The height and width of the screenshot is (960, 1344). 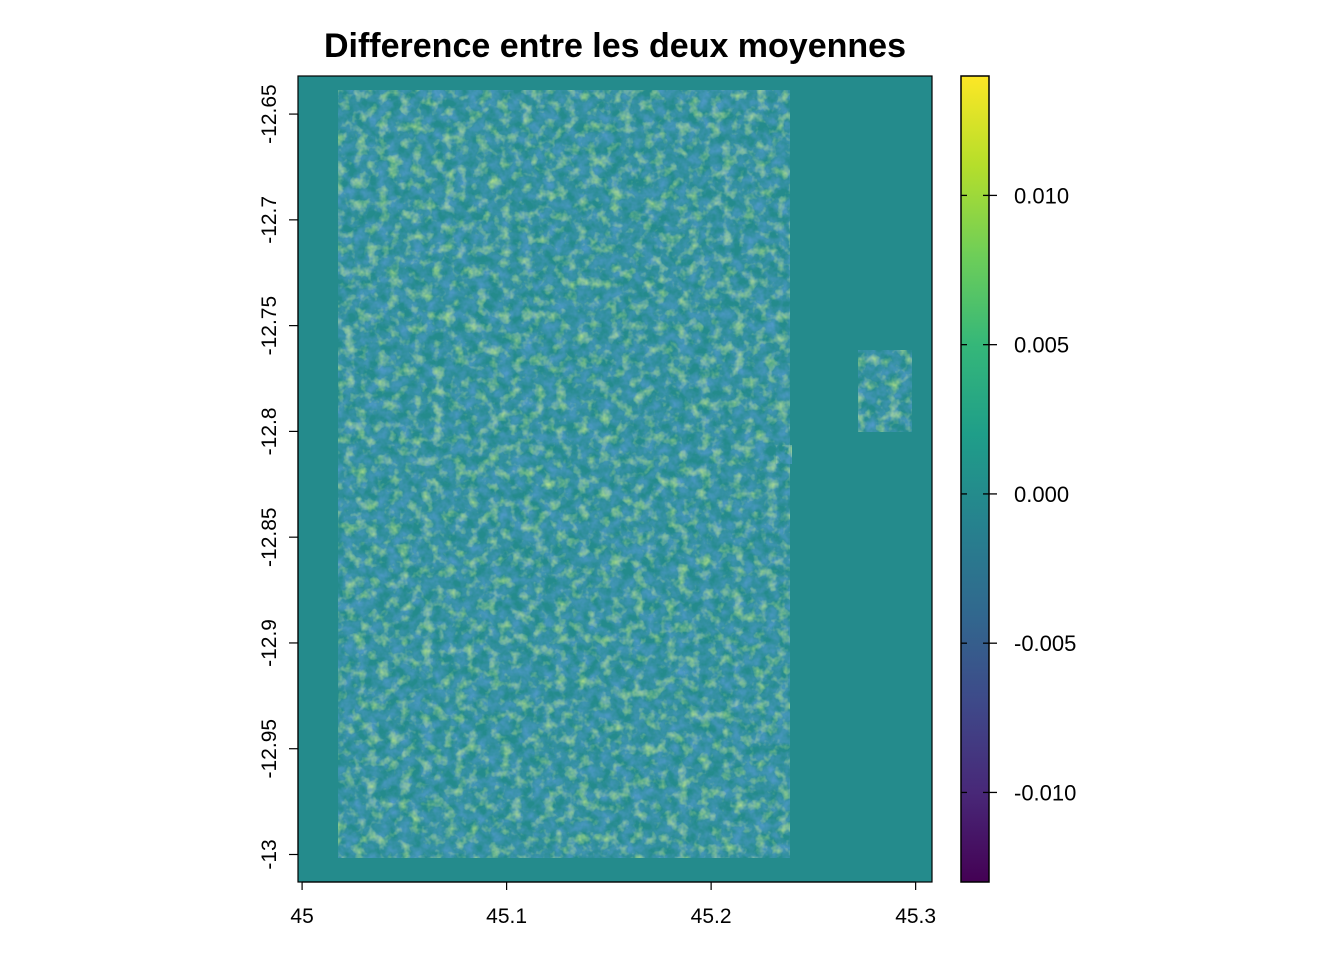 What do you see at coordinates (269, 643) in the screenshot?
I see `y-tick-label: -12.9` at bounding box center [269, 643].